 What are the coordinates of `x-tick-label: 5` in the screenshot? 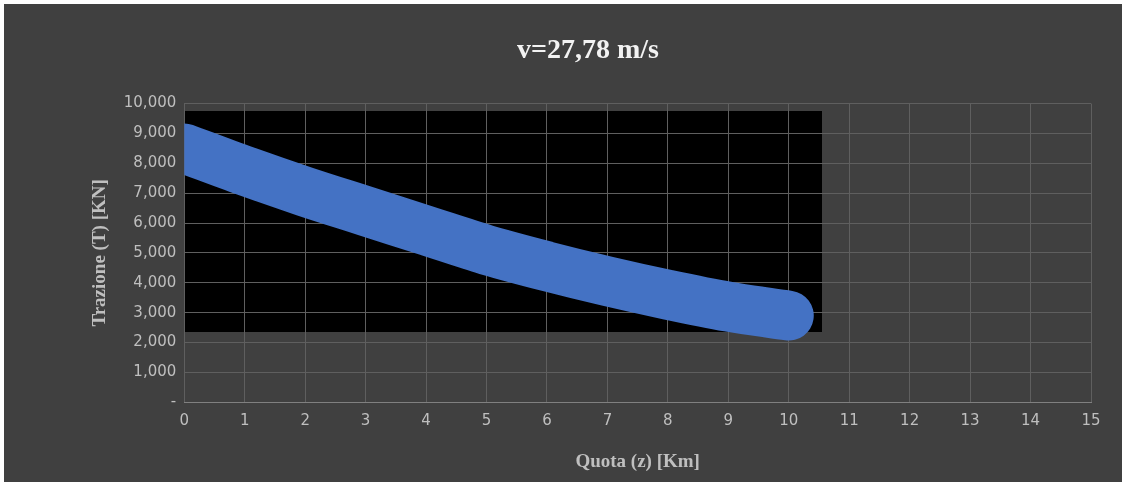 It's located at (486, 420).